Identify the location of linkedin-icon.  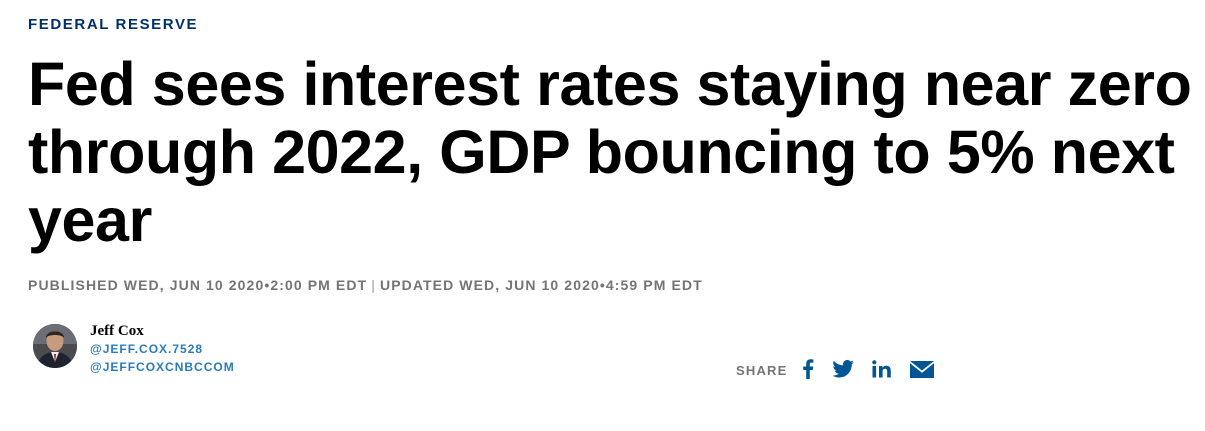
(881, 369).